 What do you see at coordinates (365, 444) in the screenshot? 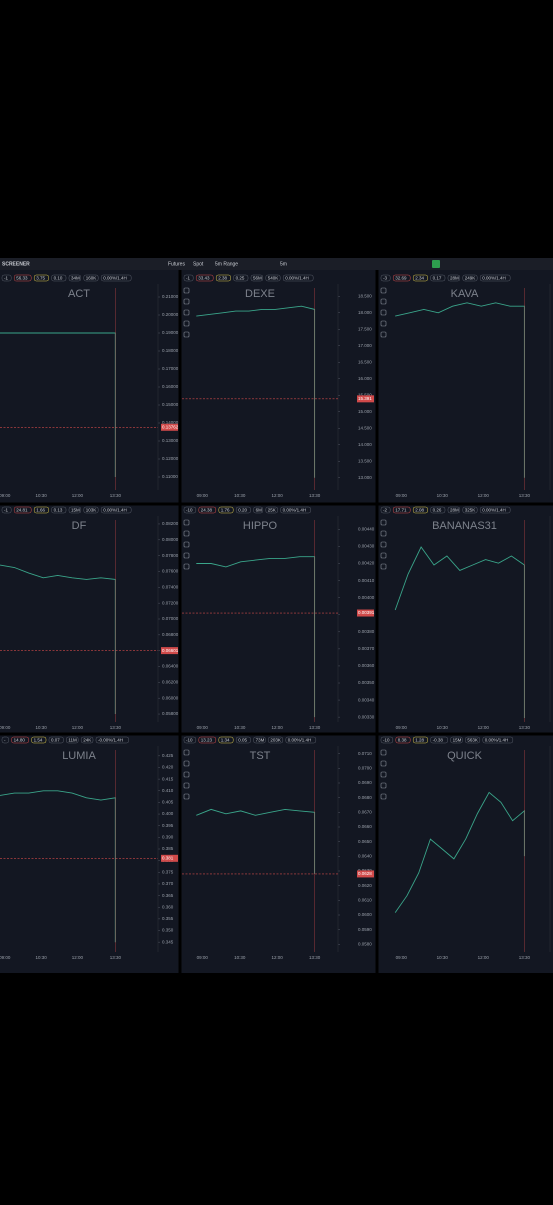
I see `y-tick-label: 14.000` at bounding box center [365, 444].